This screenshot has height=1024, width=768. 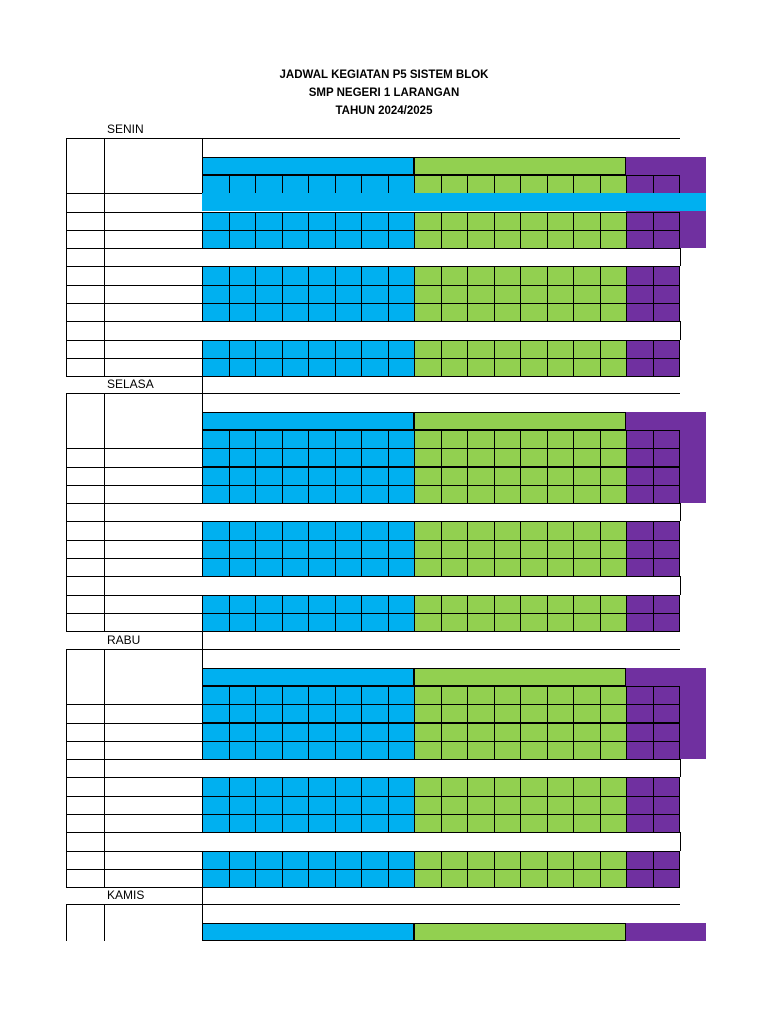 I want to click on waktu-header, so click(x=153, y=677).